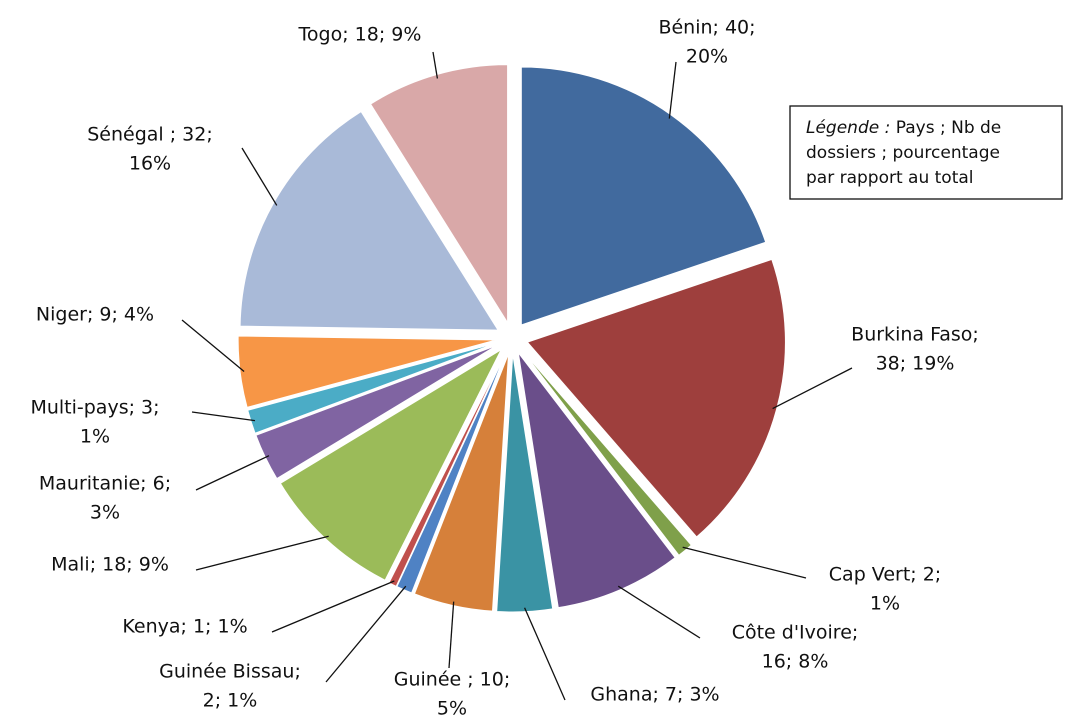  I want to click on legend-note-line: dossiers ; pourcentage, so click(903, 153).